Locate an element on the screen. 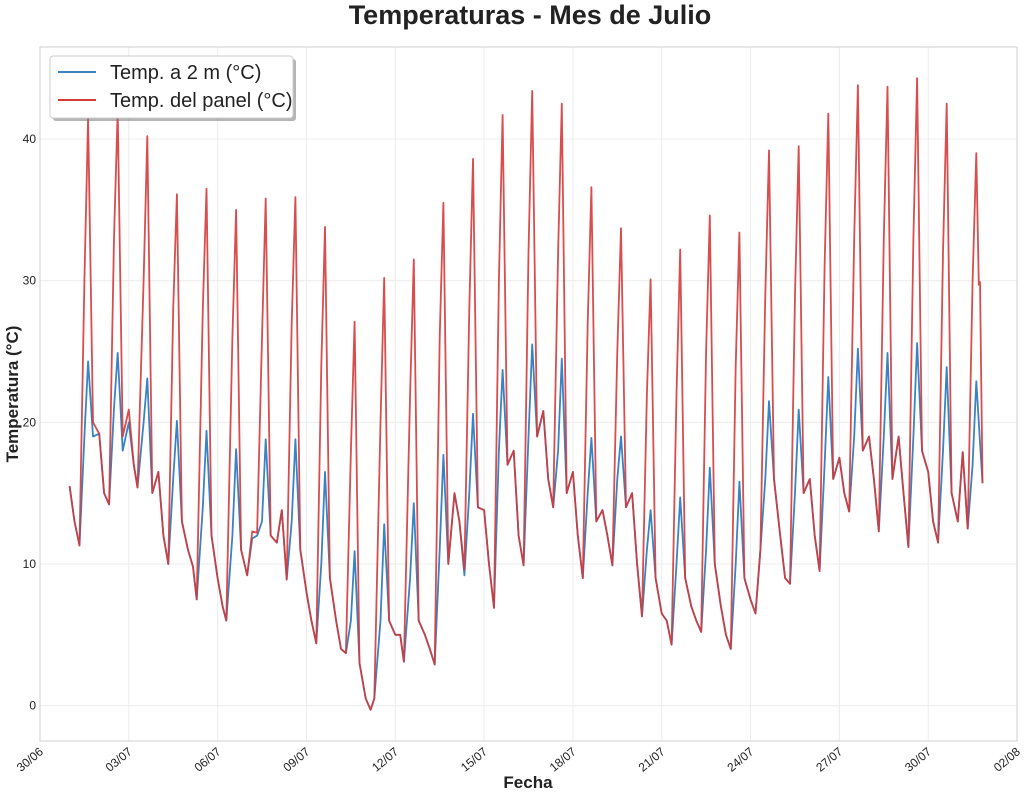  legend: Temp. a 2 m (°C) Temp. del panel (°C) is located at coordinates (172, 88).